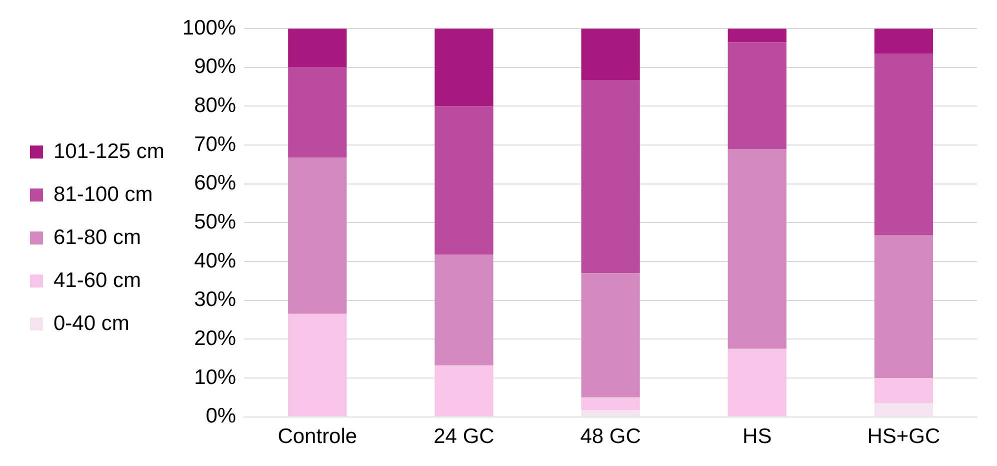 Image resolution: width=997 pixels, height=466 pixels. I want to click on y-tick-label: 50%, so click(215, 222).